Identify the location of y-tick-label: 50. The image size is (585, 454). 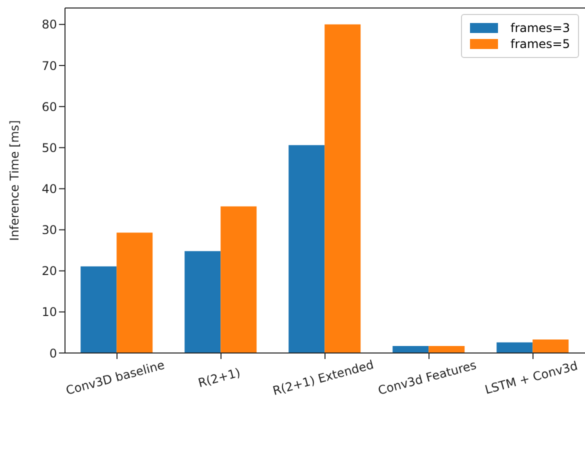
(49, 147).